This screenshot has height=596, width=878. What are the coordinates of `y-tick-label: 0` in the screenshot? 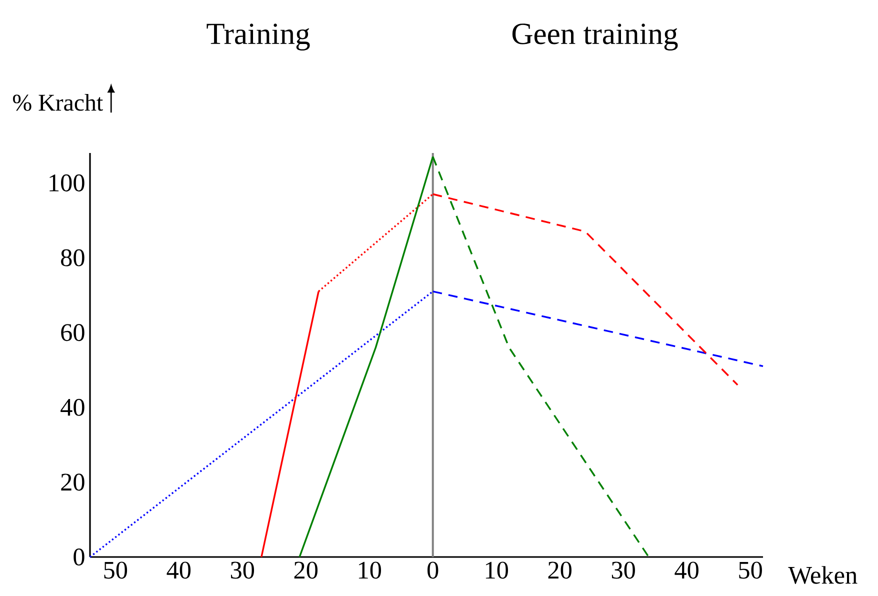 It's located at (79, 557).